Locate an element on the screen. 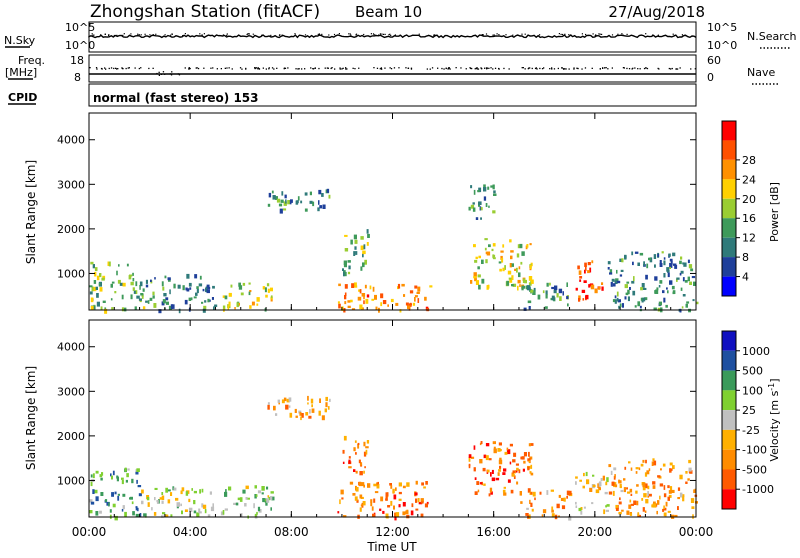  colorbar-tick-label: 4 is located at coordinates (745, 277).